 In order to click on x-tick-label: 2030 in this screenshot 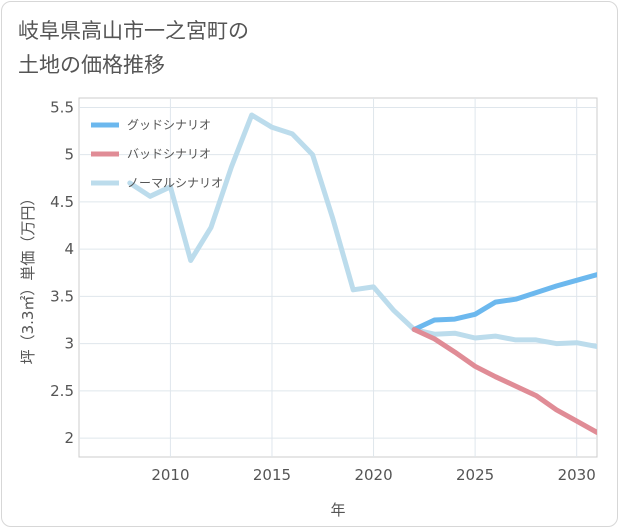, I will do `click(577, 475)`.